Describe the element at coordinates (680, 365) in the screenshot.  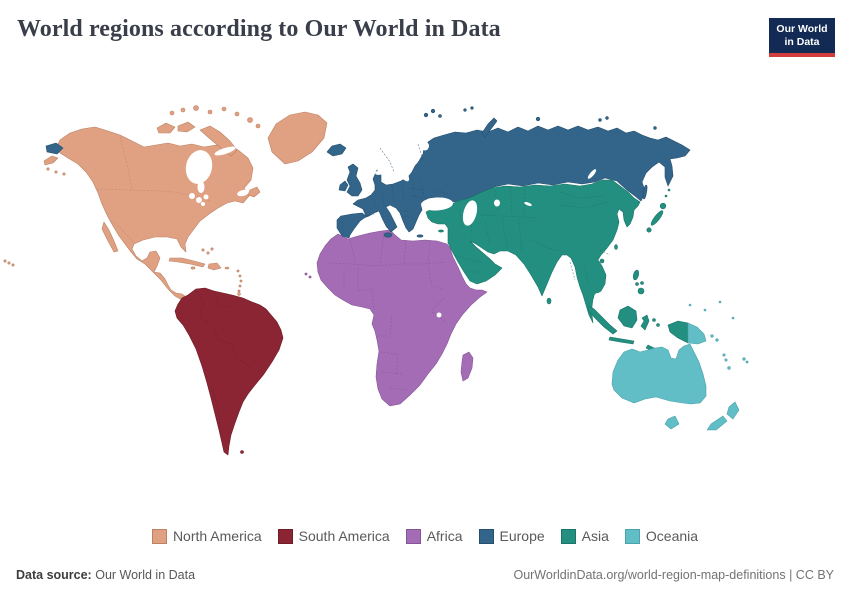
I see `region-oceania` at that location.